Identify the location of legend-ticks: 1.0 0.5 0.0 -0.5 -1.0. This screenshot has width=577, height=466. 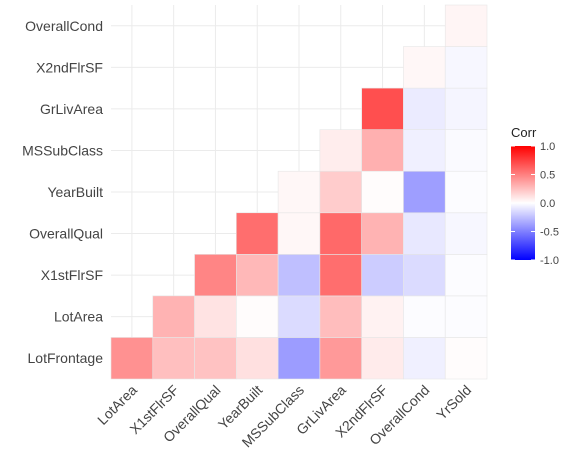
(535, 204).